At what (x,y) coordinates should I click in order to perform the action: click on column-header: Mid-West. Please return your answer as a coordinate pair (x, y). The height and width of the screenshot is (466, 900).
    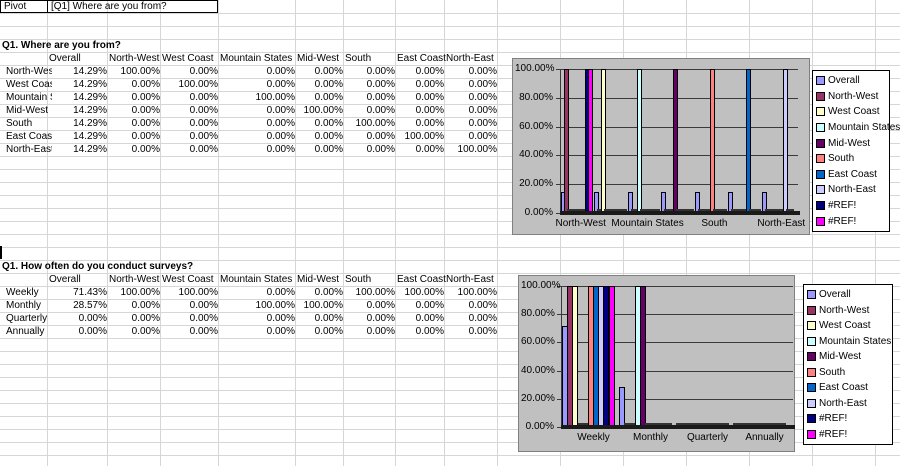
    Looking at the image, I should click on (318, 58).